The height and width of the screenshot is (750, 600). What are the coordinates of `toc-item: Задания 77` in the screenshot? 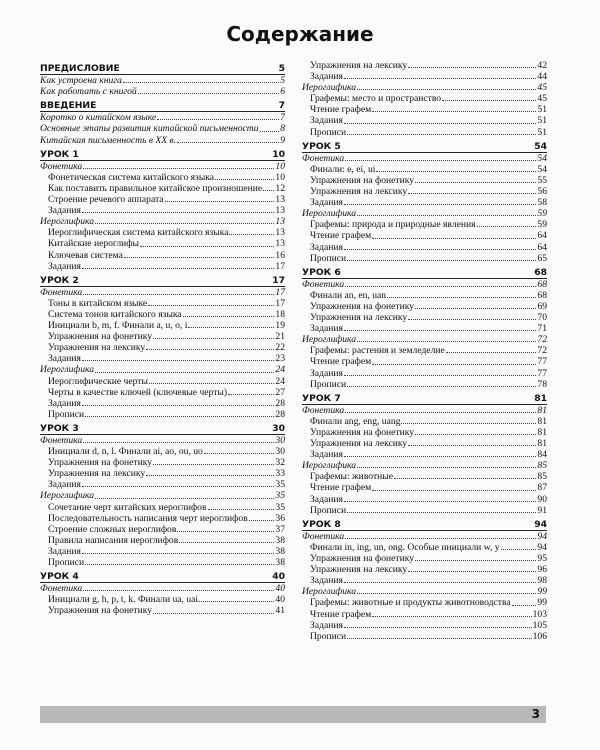 It's located at (424, 373).